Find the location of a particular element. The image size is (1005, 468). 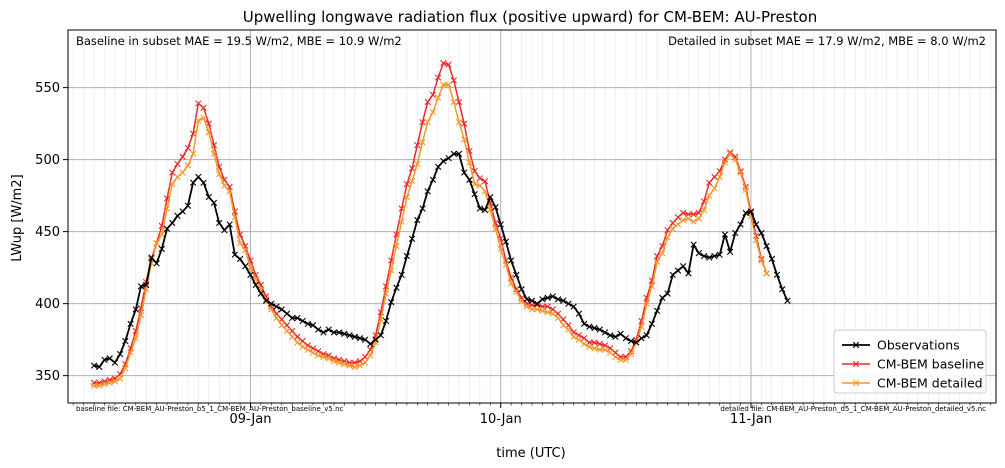

y-tick-label: 500 is located at coordinates (47, 160).